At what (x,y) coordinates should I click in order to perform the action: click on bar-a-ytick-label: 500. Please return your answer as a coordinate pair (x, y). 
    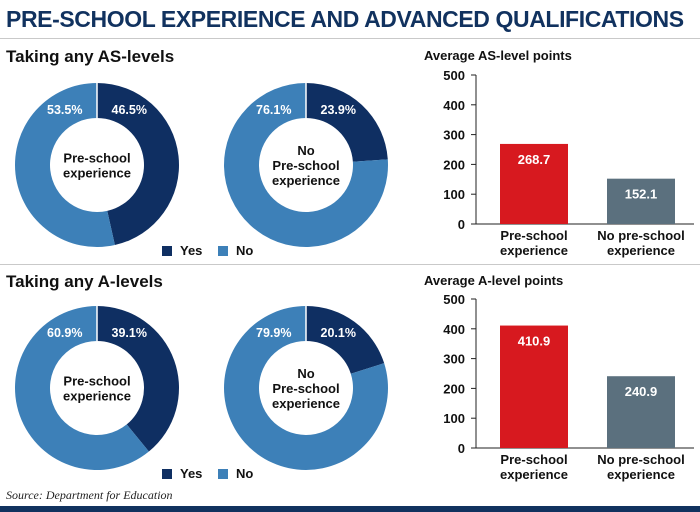
    Looking at the image, I should click on (454, 299).